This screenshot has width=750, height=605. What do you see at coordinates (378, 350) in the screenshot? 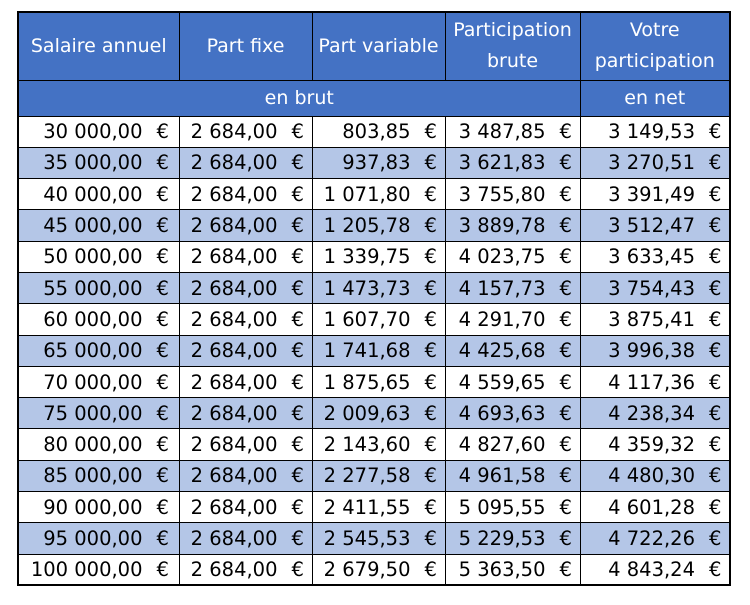
I see `cell-part-variable: 1 741,68 €` at bounding box center [378, 350].